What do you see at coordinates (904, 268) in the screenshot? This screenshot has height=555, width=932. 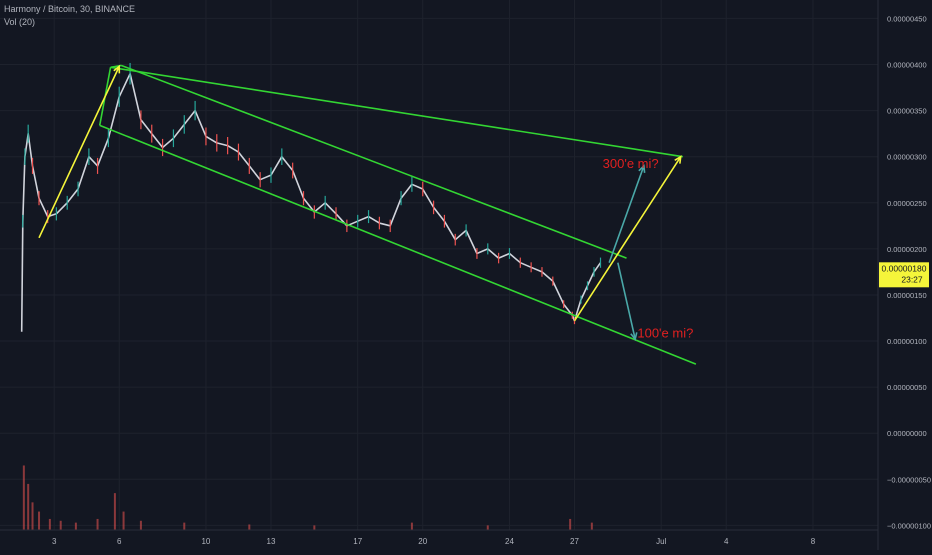 I see `last-price-value: 0.00000180` at bounding box center [904, 268].